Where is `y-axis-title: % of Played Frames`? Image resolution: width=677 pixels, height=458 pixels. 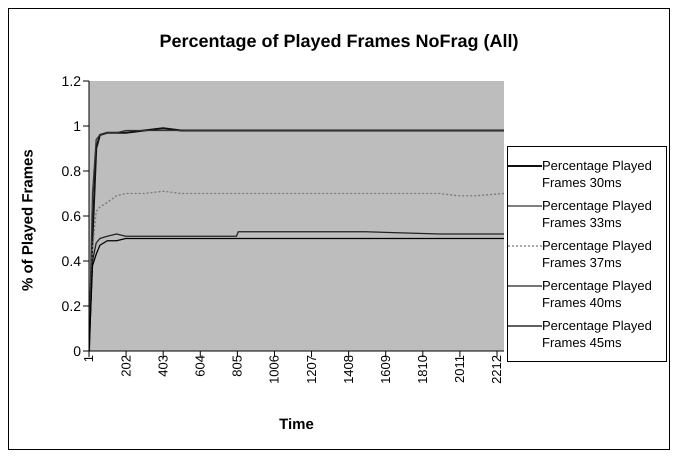
y-axis-title: % of Played Frames is located at coordinates (27, 220).